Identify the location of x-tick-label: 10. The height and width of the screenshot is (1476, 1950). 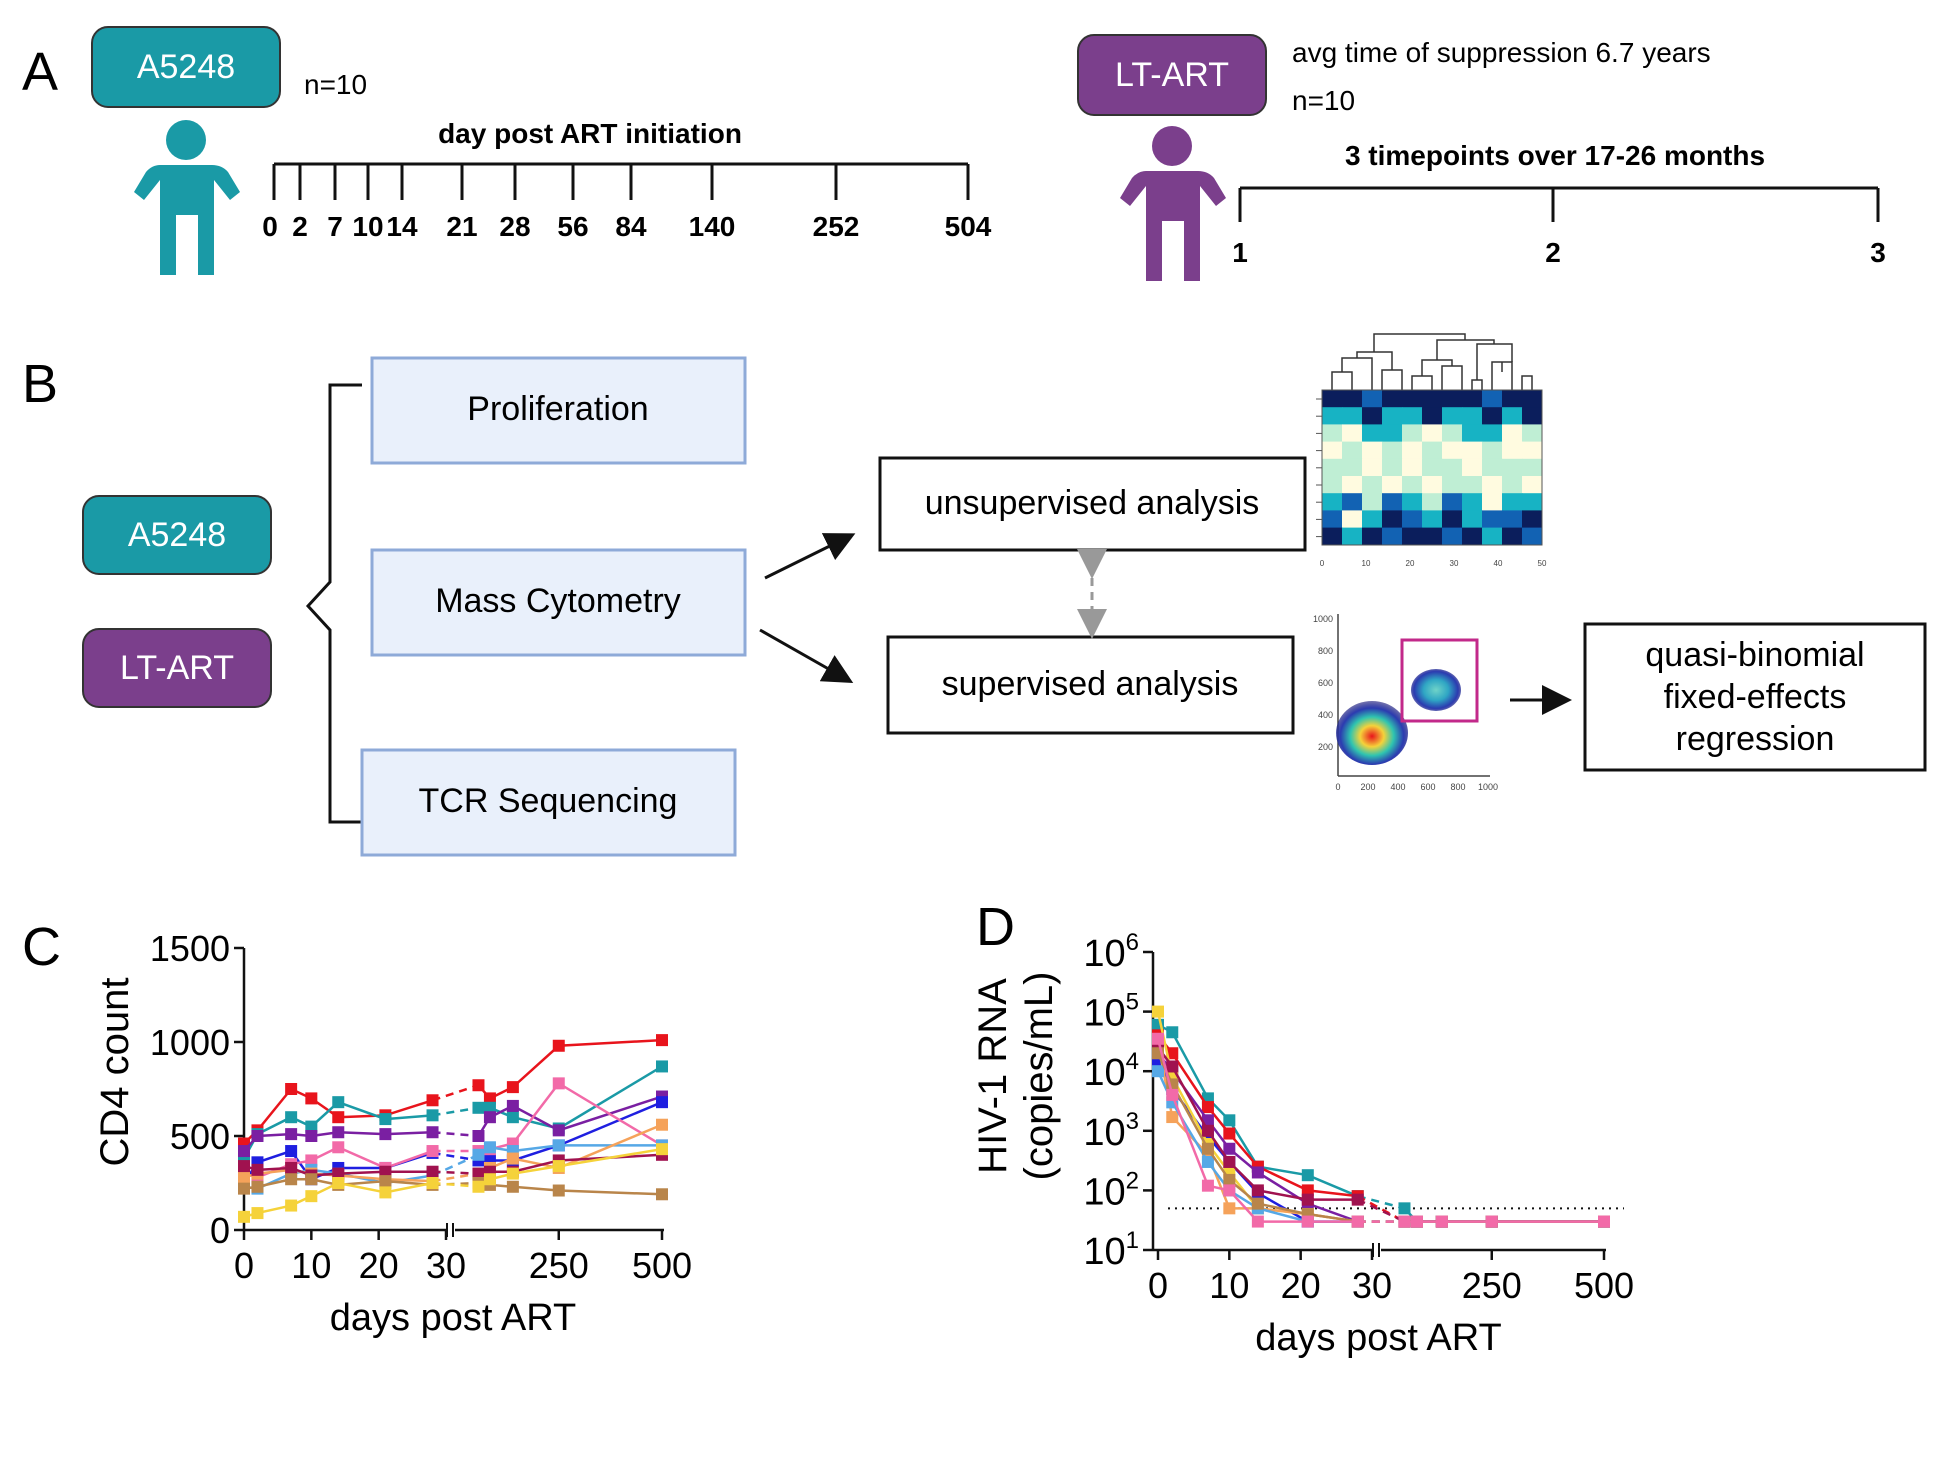
(311, 1265).